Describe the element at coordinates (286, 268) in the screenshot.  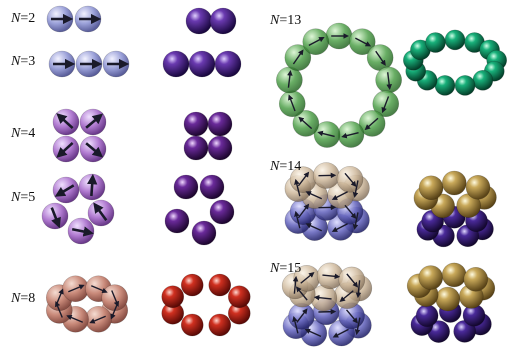
I see `label-n15: N=15` at that location.